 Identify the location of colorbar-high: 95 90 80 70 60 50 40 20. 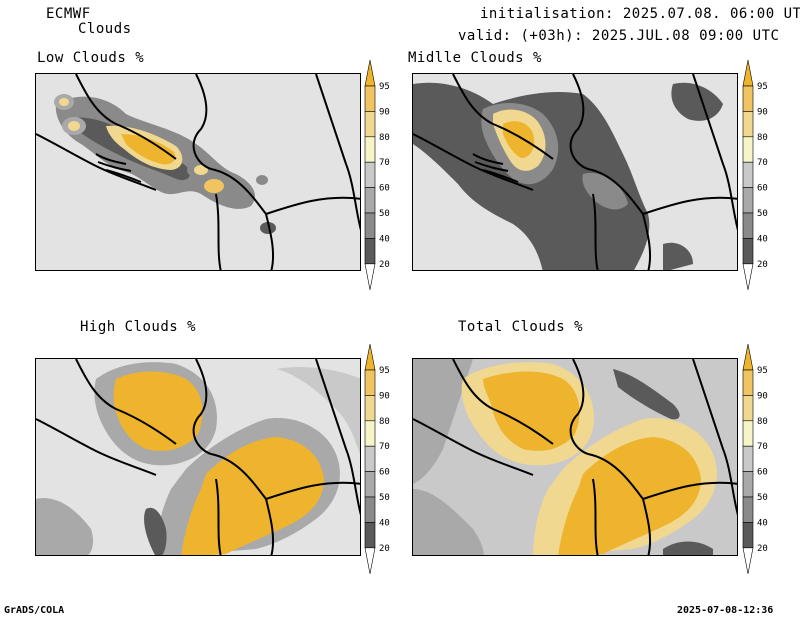
(384, 459).